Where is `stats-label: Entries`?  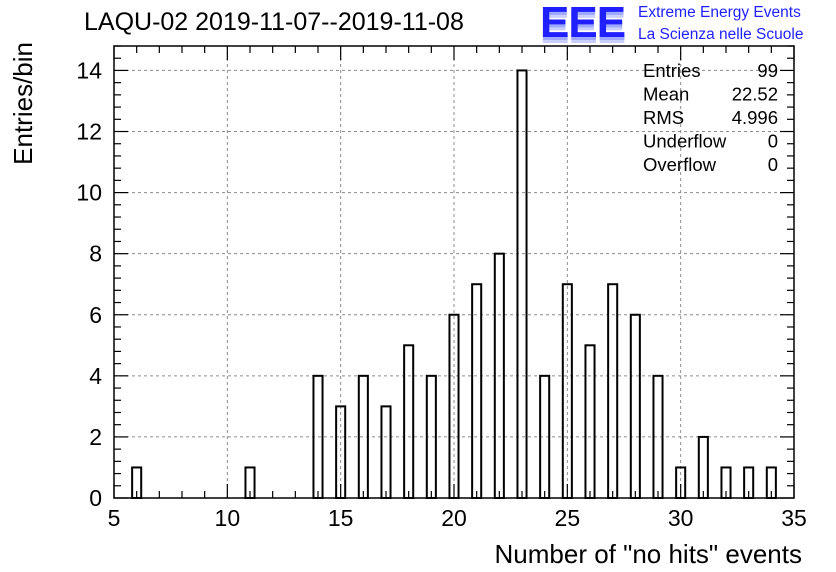 stats-label: Entries is located at coordinates (672, 70).